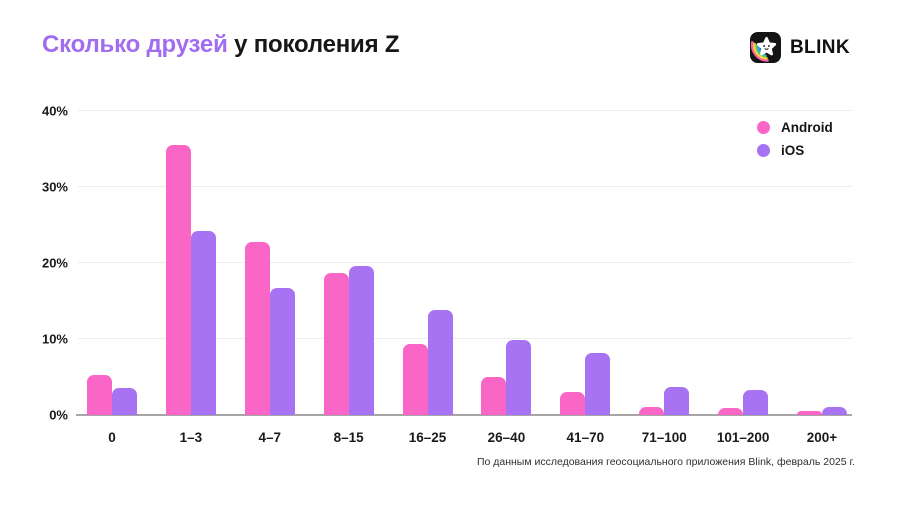  I want to click on x-axis-category-label: 71–100, so click(664, 437).